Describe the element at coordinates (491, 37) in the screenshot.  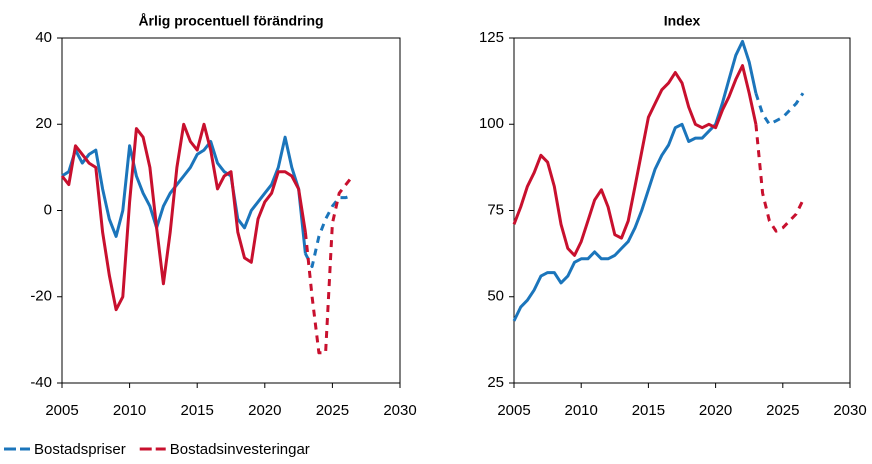
I see `y-tick-label: 125` at that location.